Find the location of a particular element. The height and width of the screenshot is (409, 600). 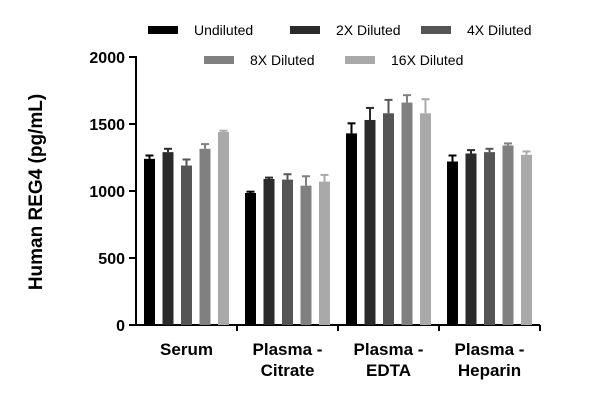

legend-label: 4X Diluted is located at coordinates (499, 30).